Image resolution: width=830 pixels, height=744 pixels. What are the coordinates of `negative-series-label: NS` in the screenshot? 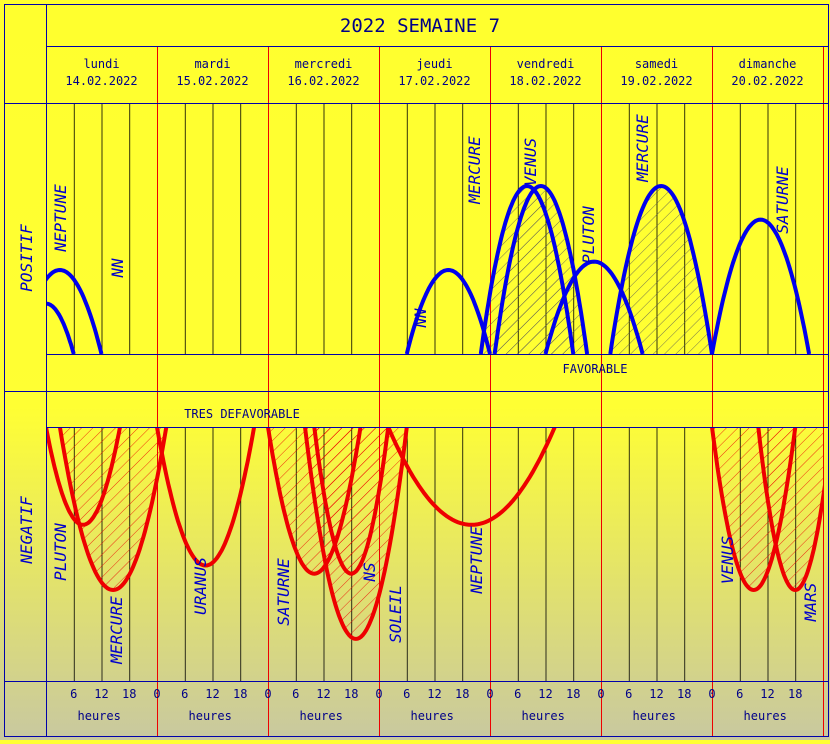 It's located at (369, 572).